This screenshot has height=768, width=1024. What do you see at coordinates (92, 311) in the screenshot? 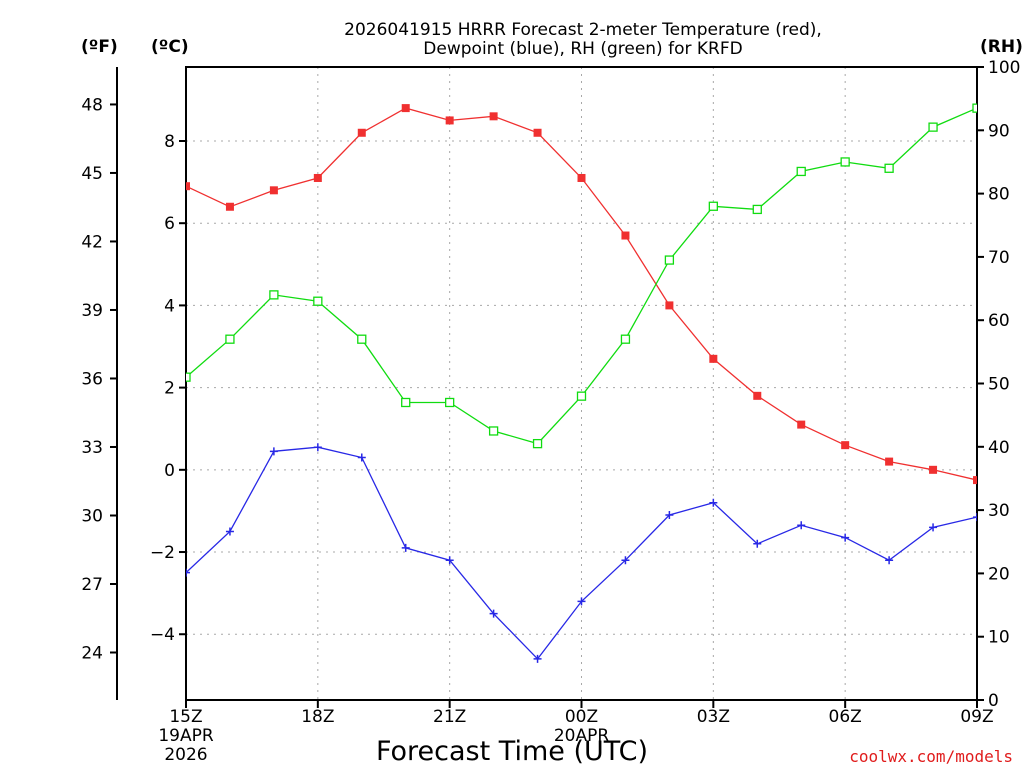
I see `fahrenheit-tick-label: 39` at bounding box center [92, 311].